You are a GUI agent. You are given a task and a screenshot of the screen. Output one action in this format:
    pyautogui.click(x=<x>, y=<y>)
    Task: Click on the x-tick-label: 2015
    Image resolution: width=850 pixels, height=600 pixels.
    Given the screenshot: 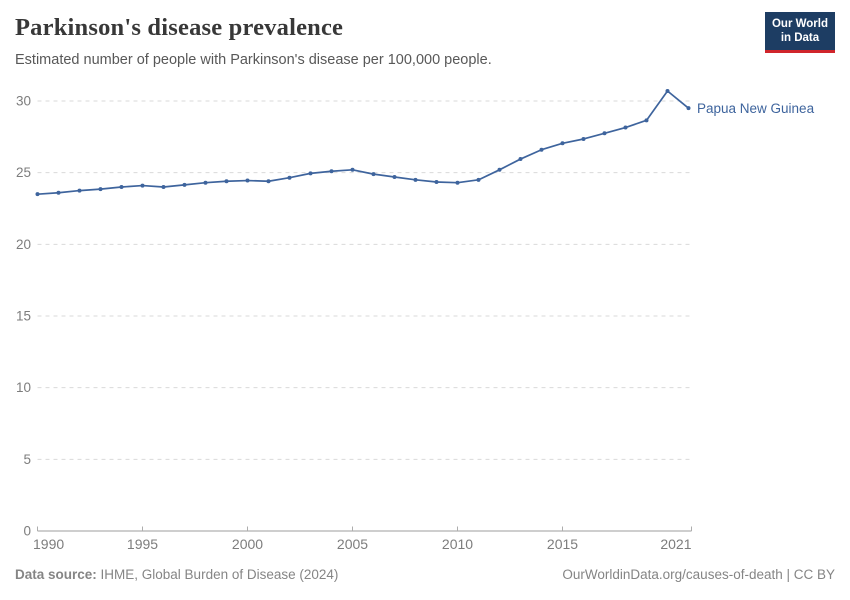 What is the action you would take?
    pyautogui.click(x=562, y=544)
    